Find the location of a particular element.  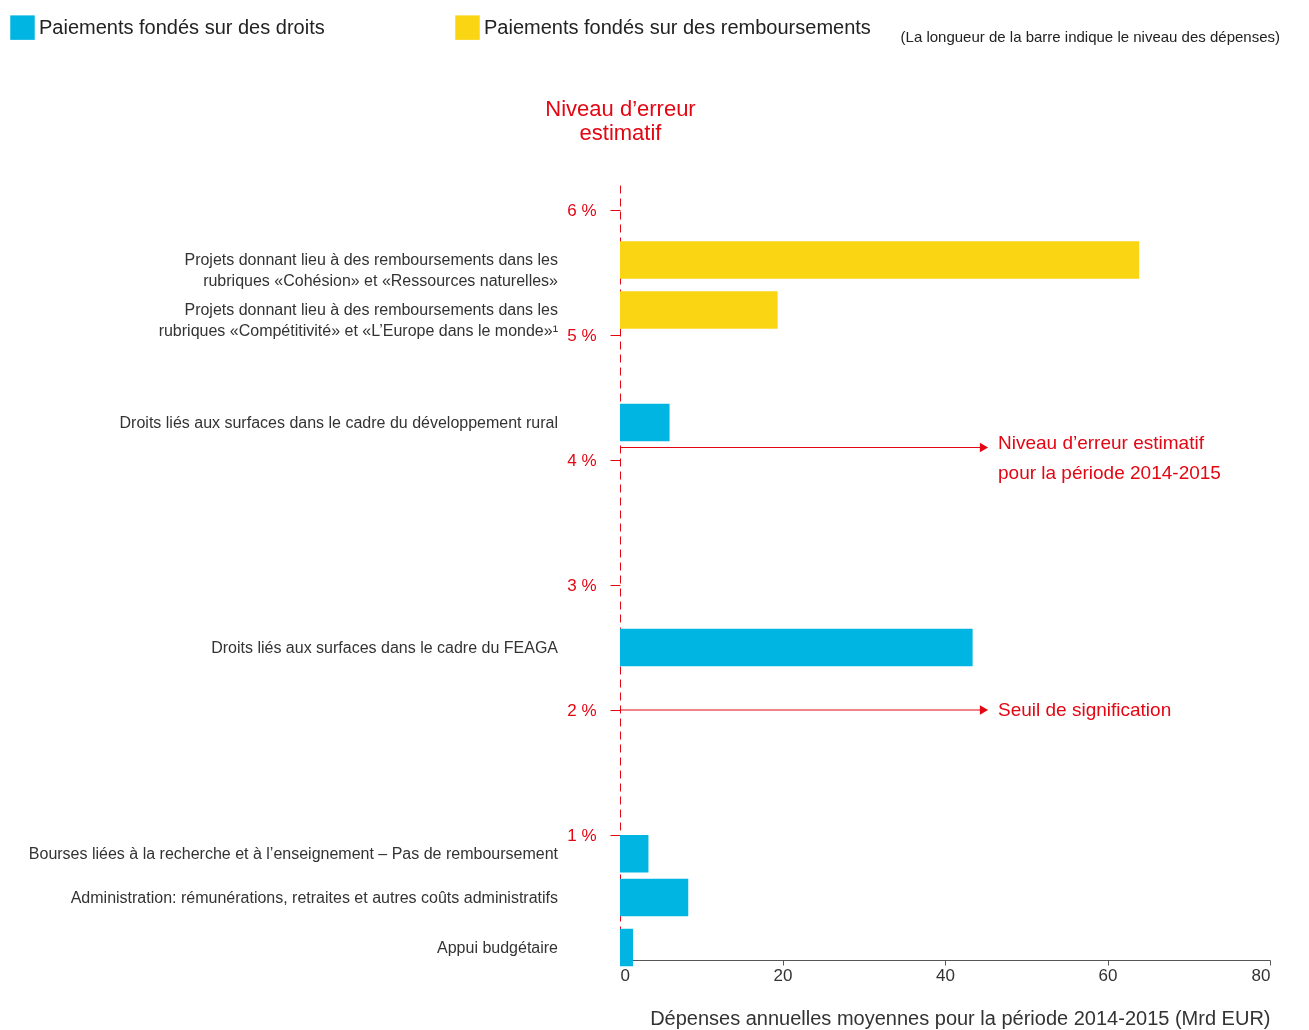

x-tick-label: 80 is located at coordinates (1261, 975).